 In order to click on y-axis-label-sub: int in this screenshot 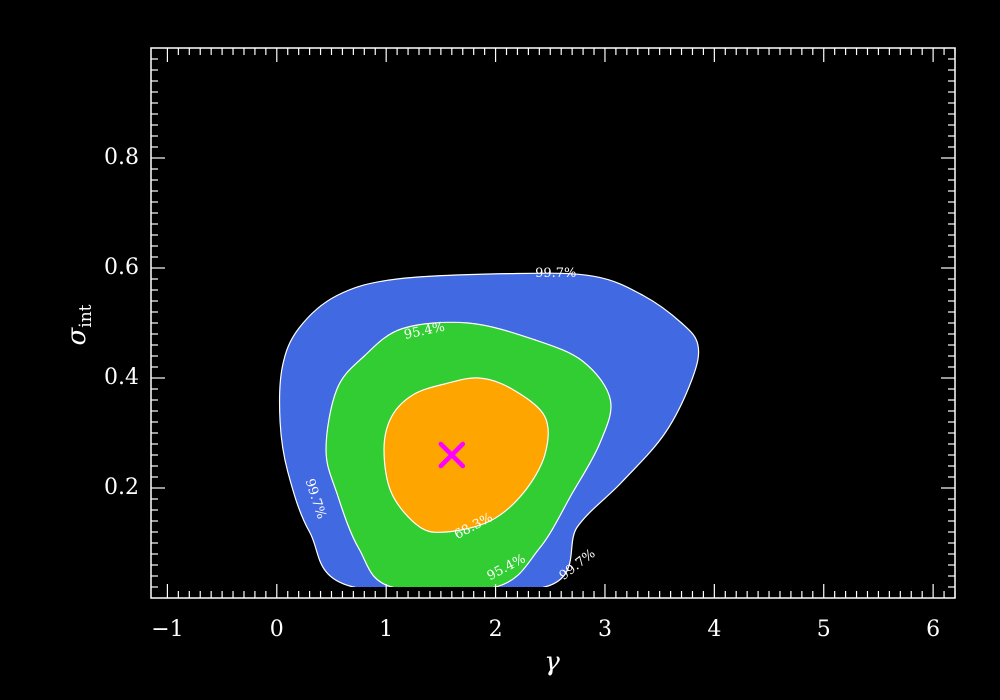, I will do `click(86, 315)`.